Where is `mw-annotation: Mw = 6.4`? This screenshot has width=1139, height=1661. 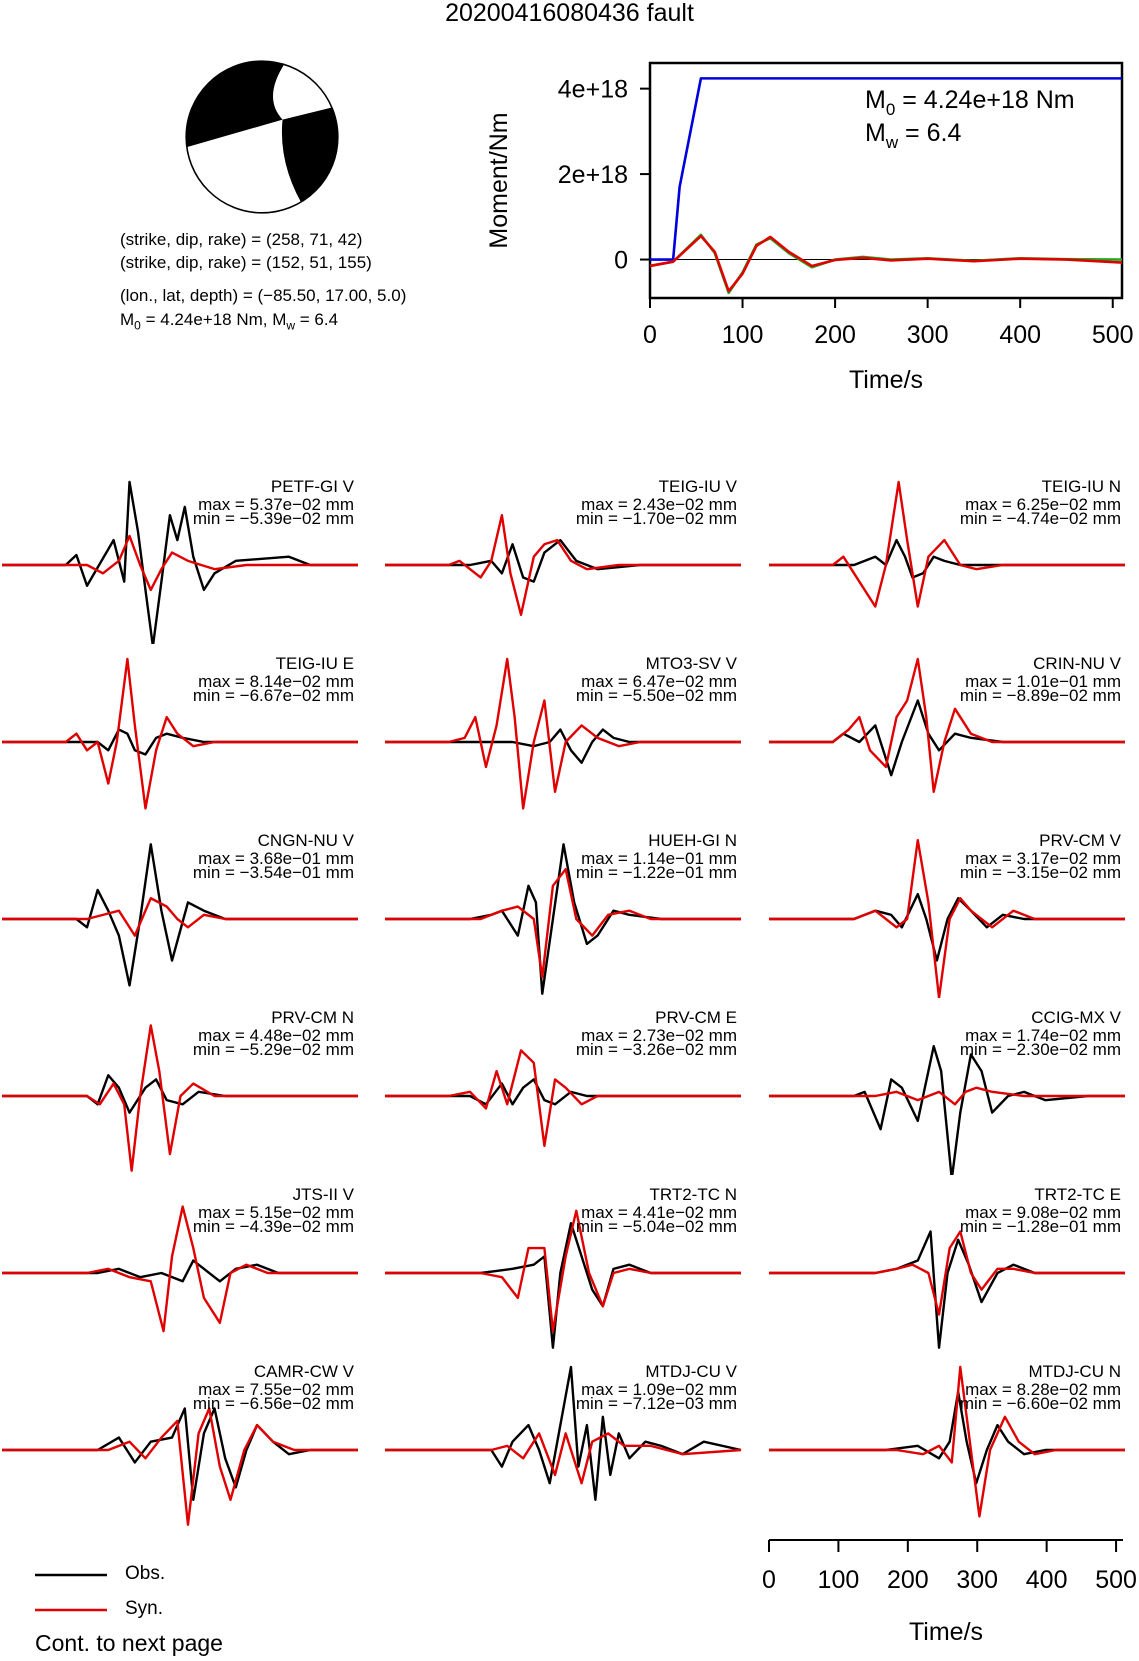 mw-annotation: Mw = 6.4 is located at coordinates (913, 135).